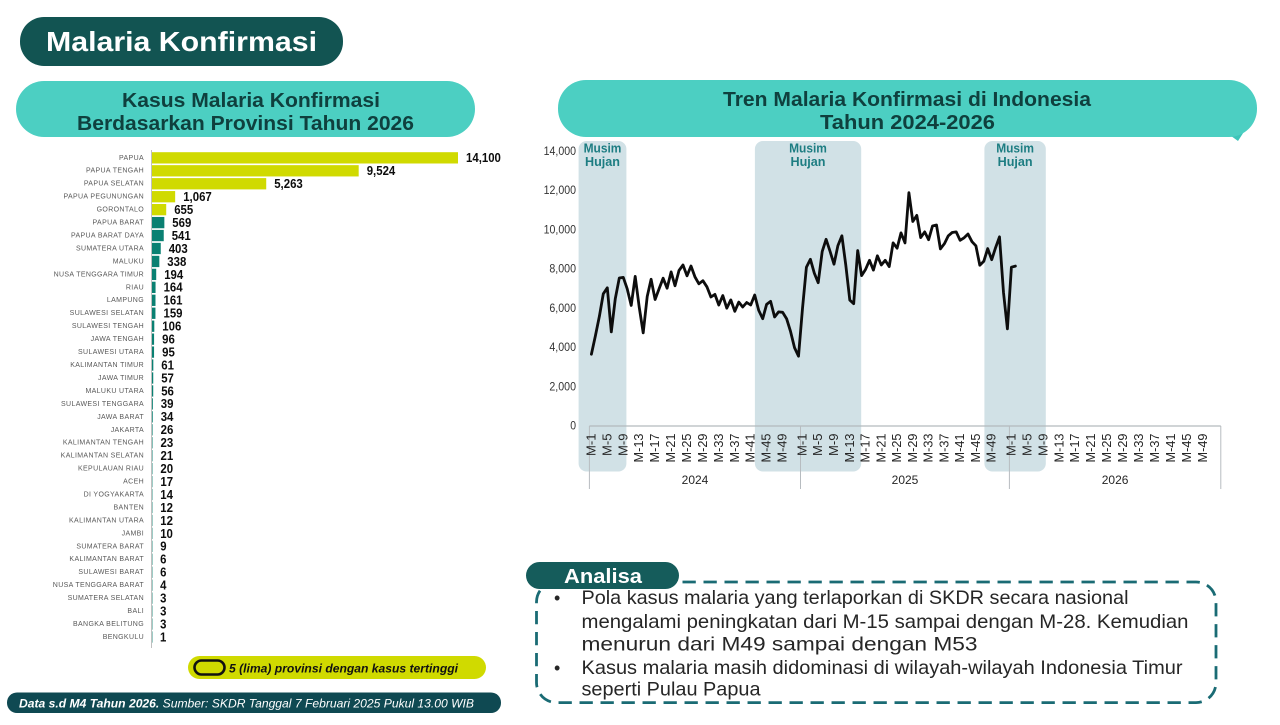 The width and height of the screenshot is (1280, 725). What do you see at coordinates (121, 378) in the screenshot?
I see `svg-text: JAWA TIMUR` at bounding box center [121, 378].